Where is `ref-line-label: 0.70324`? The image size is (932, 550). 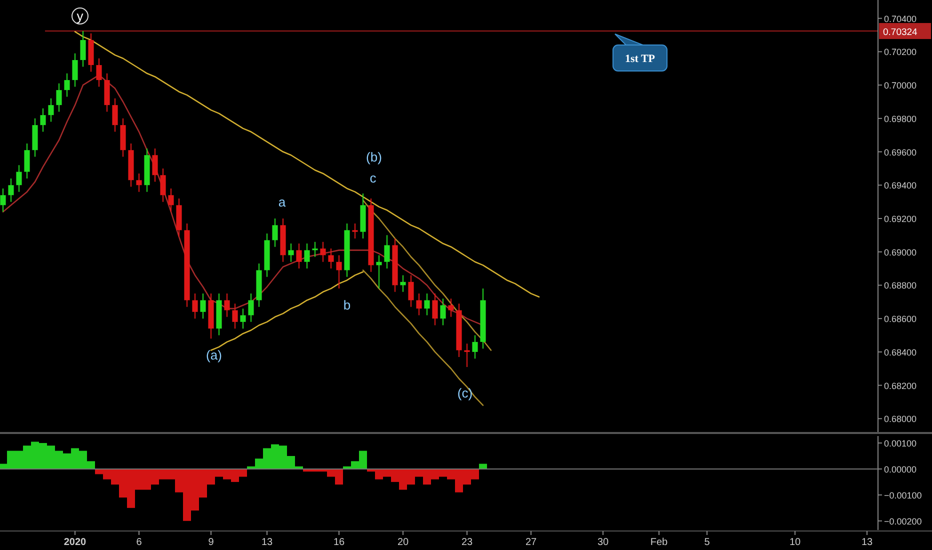 ref-line-label: 0.70324 is located at coordinates (900, 32).